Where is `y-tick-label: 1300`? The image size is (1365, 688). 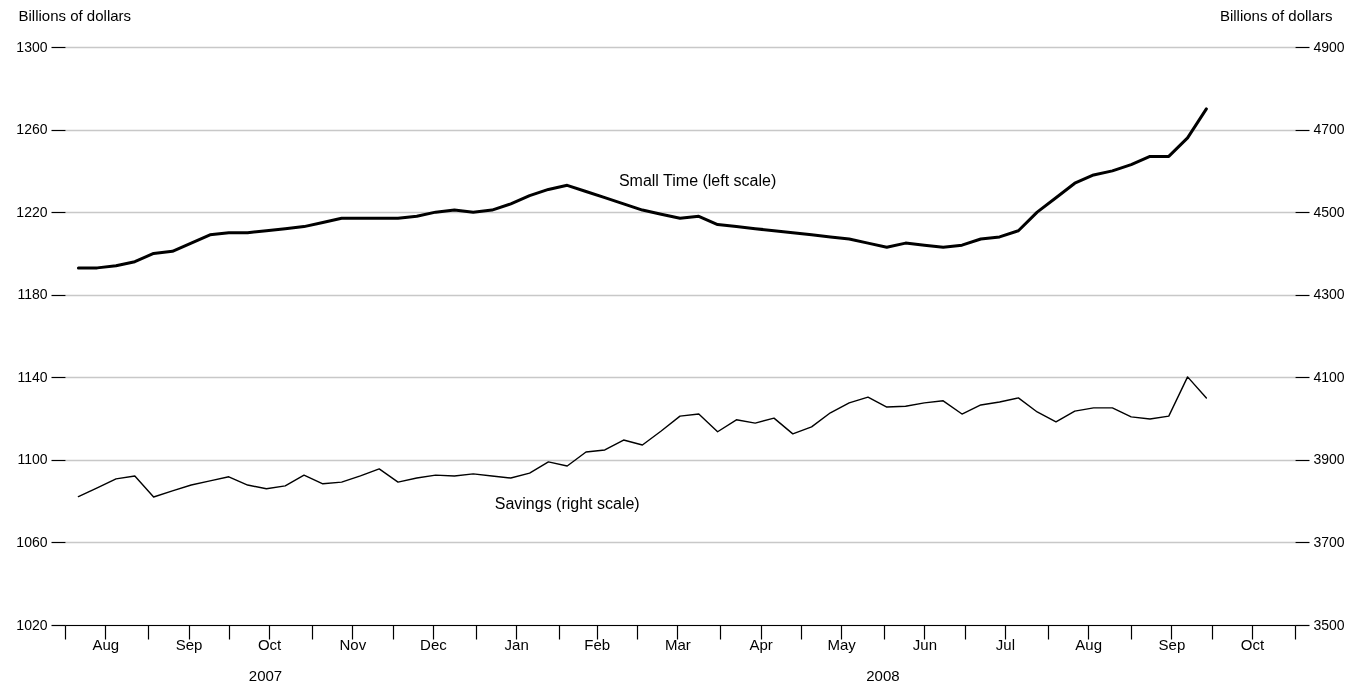
y-tick-label: 1300 is located at coordinates (32, 46).